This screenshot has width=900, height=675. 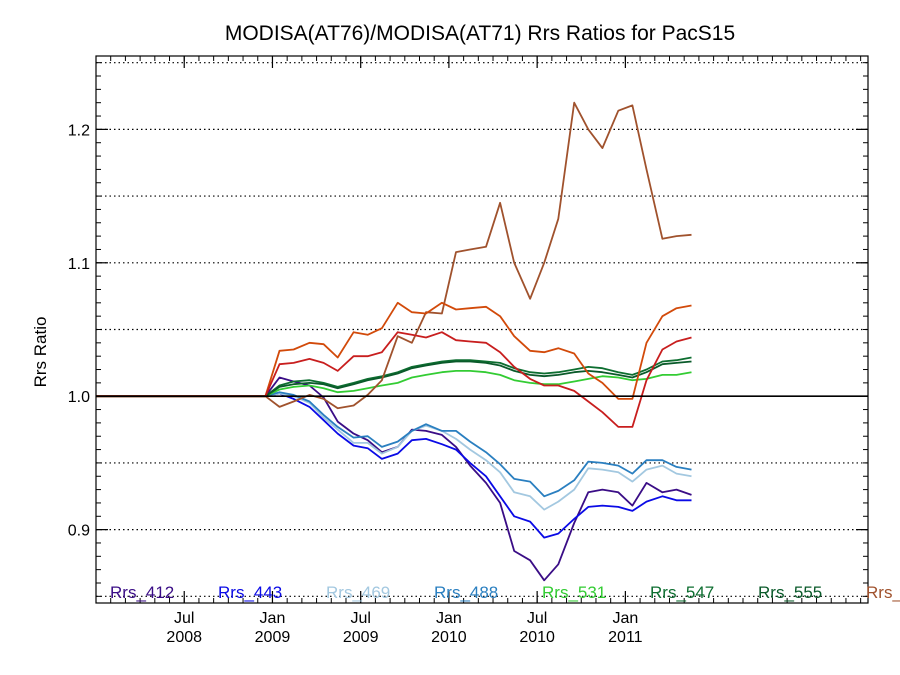 What do you see at coordinates (79, 264) in the screenshot?
I see `y-tick-label: 1.1` at bounding box center [79, 264].